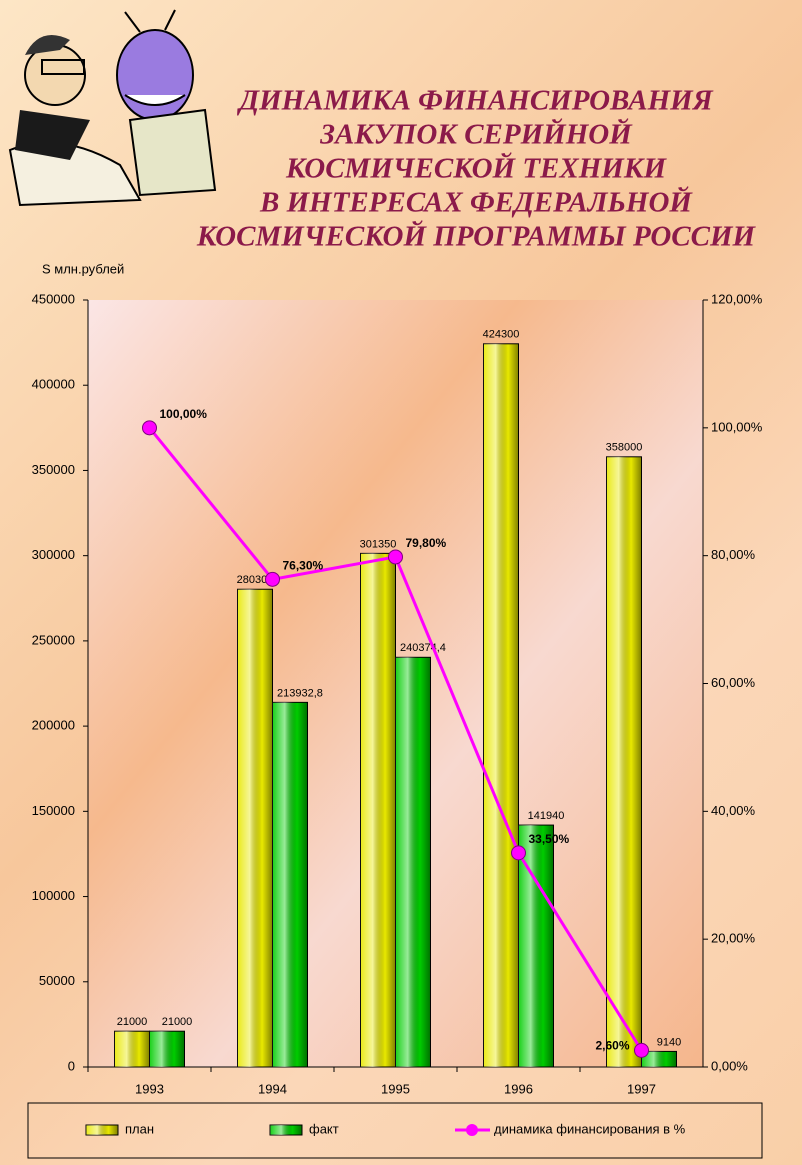 Image resolution: width=802 pixels, height=1165 pixels. What do you see at coordinates (378, 544) in the screenshot?
I see `data-label: 301350` at bounding box center [378, 544].